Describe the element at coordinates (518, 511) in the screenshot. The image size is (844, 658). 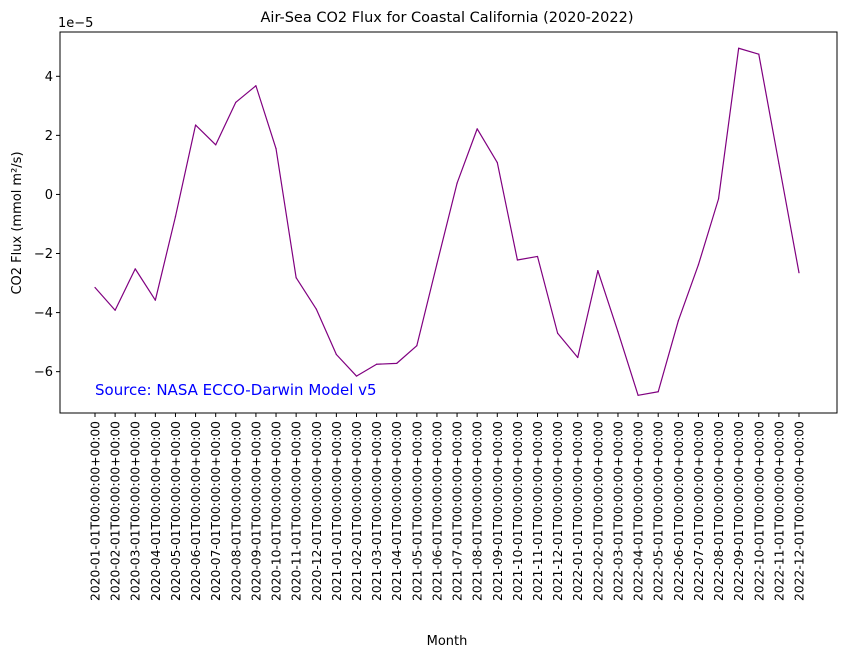
I see `x-tick-label: 2021-10-01T00:00:00+00:00` at that location.